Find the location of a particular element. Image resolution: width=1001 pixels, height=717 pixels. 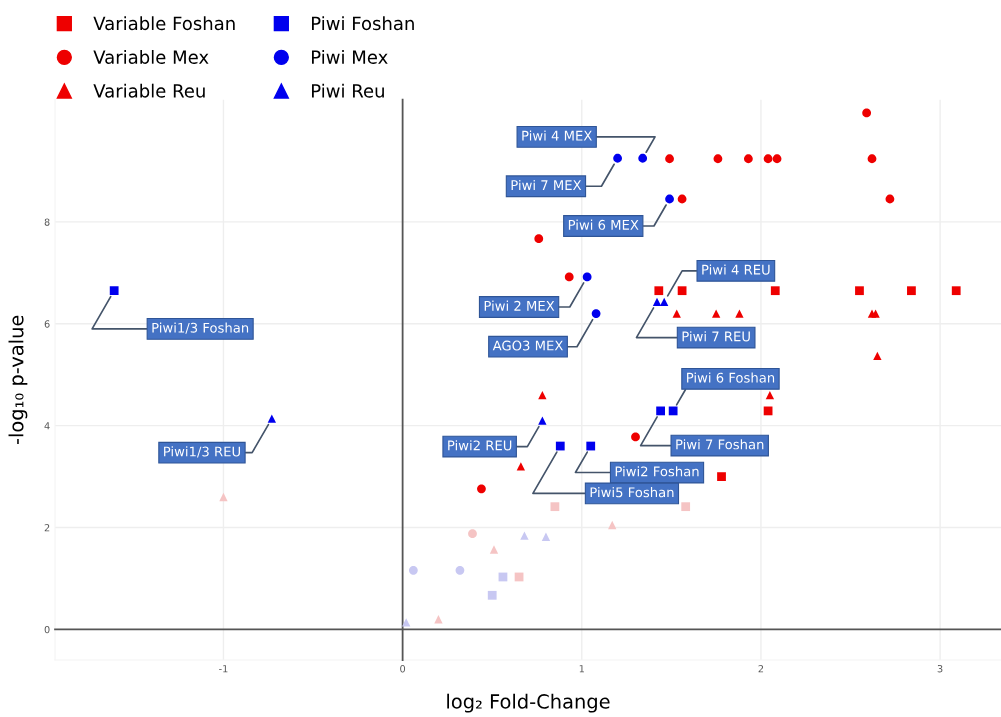

legend-label: Piwi Reu is located at coordinates (348, 90).